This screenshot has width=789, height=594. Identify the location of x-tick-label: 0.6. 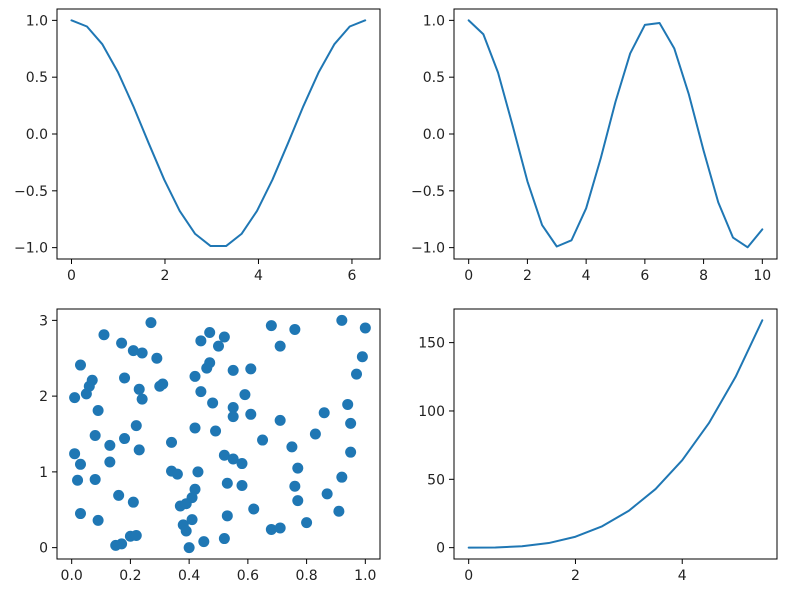
(248, 576).